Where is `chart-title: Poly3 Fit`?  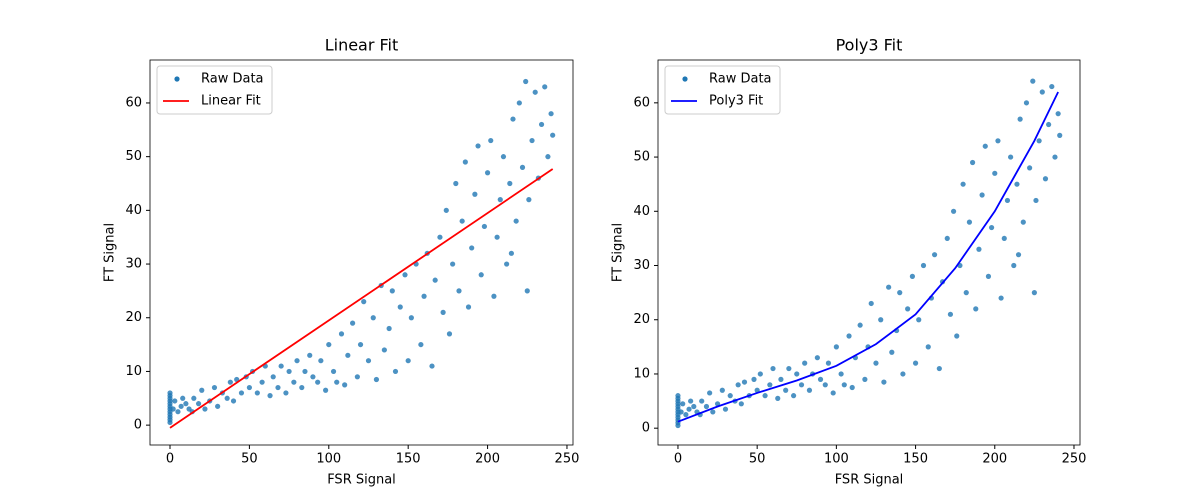 chart-title: Poly3 Fit is located at coordinates (869, 45).